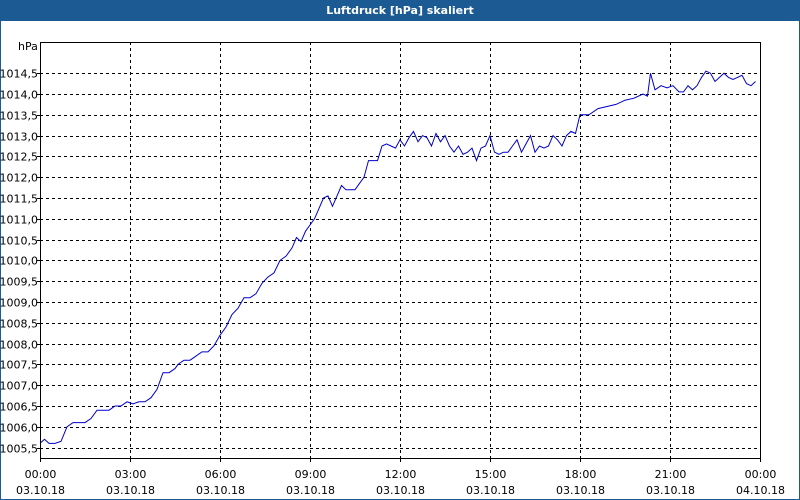 The image size is (800, 500). Describe the element at coordinates (19, 220) in the screenshot. I see `y-tick-label: 1011,0` at that location.